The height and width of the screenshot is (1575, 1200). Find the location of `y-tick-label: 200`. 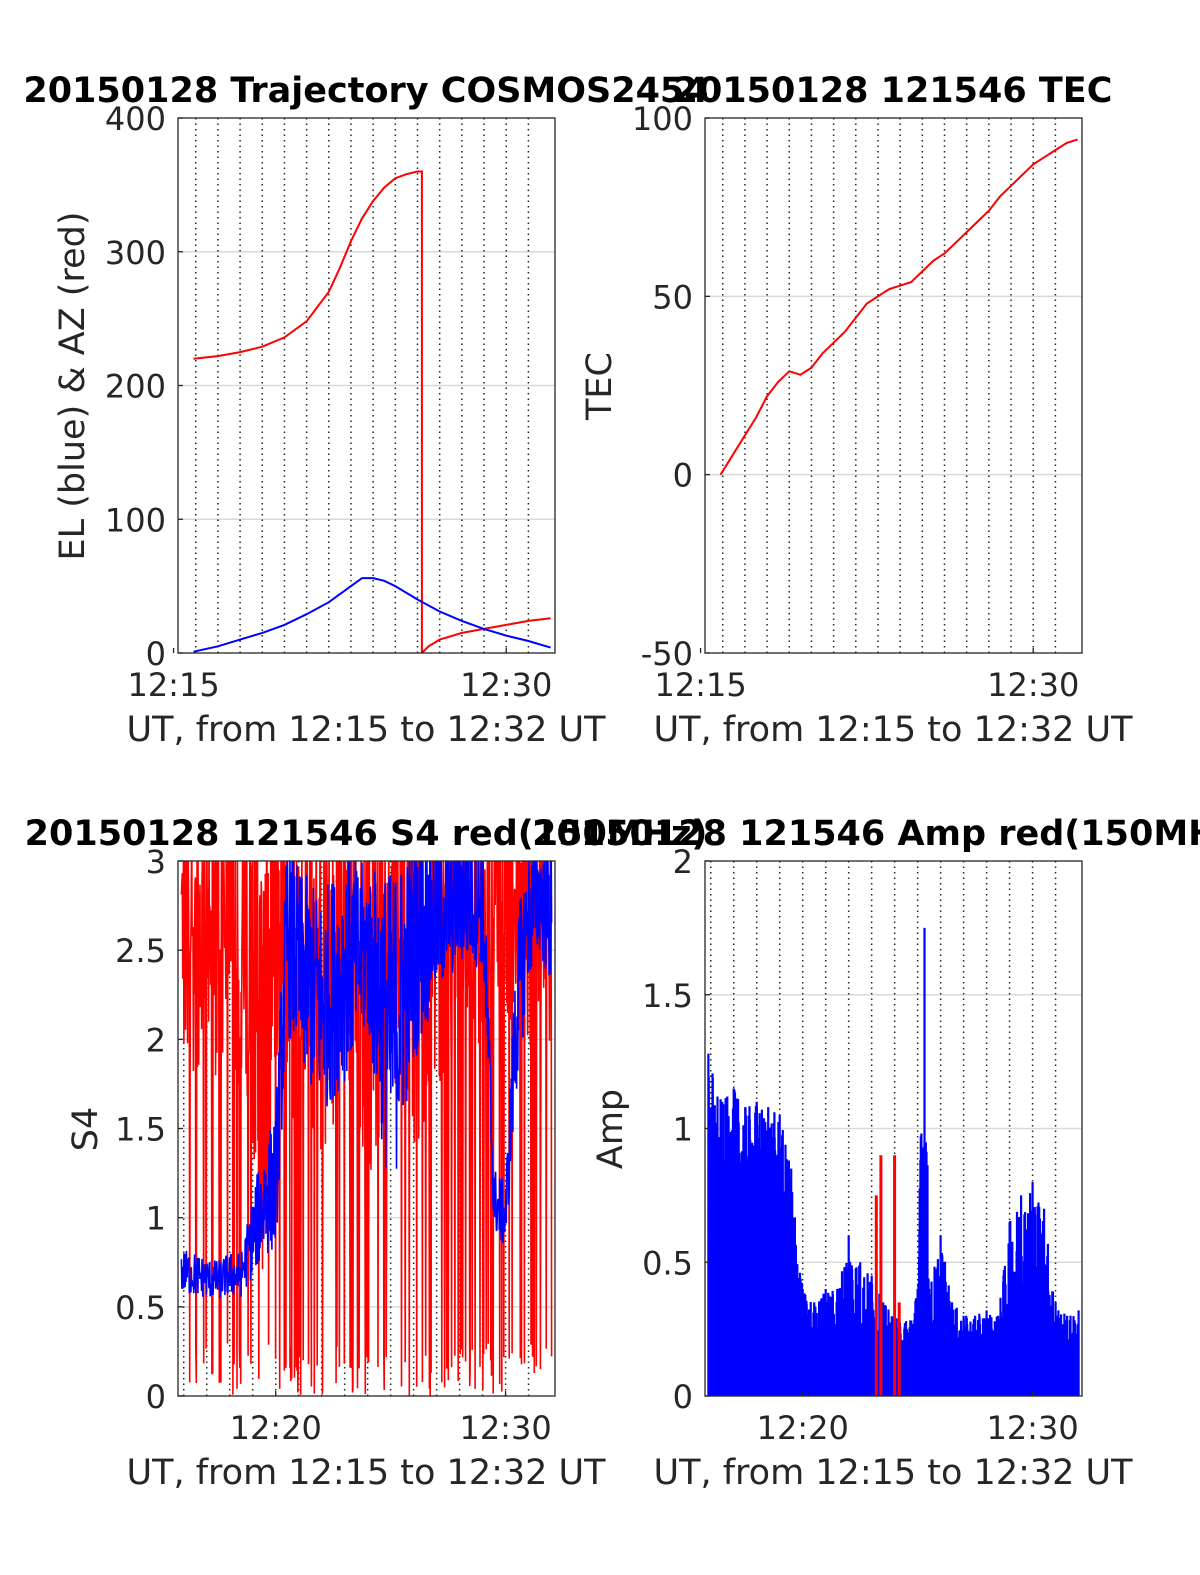

y-tick-label: 200 is located at coordinates (135, 387).